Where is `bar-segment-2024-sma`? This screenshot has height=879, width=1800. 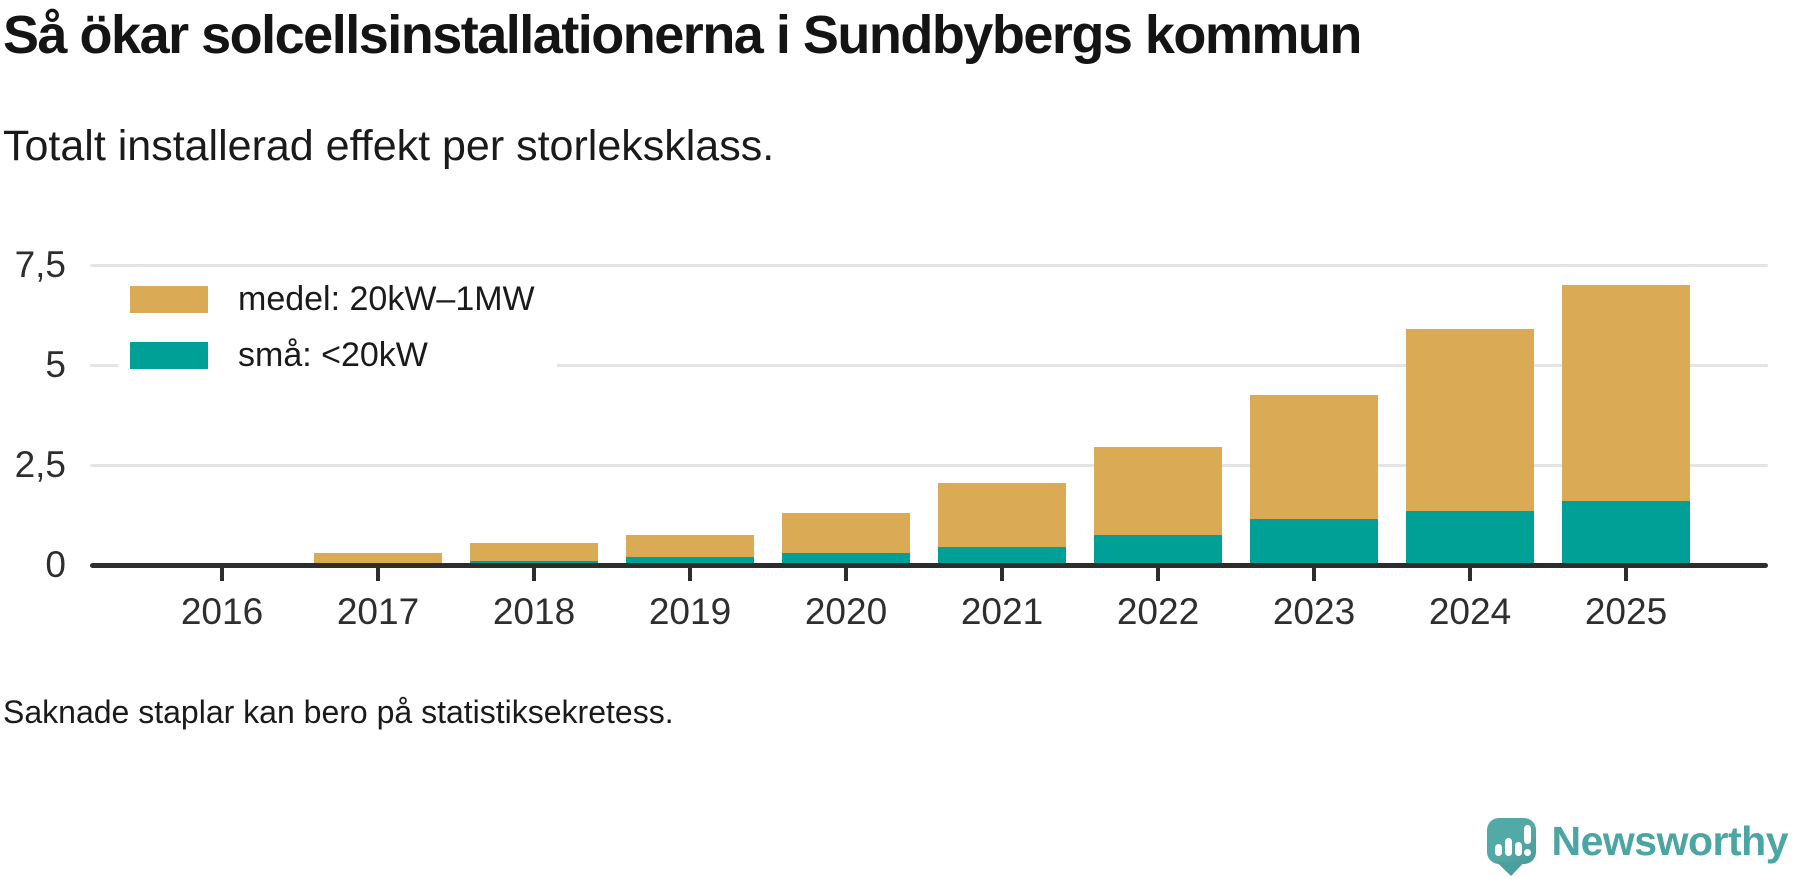 bar-segment-2024-sma is located at coordinates (1470, 538).